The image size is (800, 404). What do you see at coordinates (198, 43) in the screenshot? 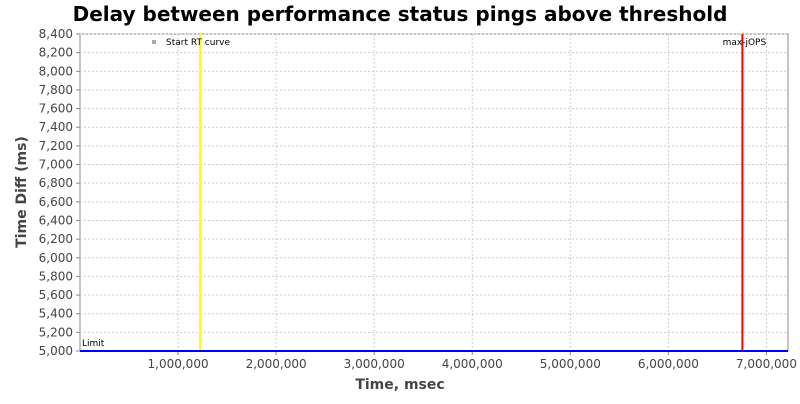
I see `legend-label: Start RT curve` at bounding box center [198, 43].